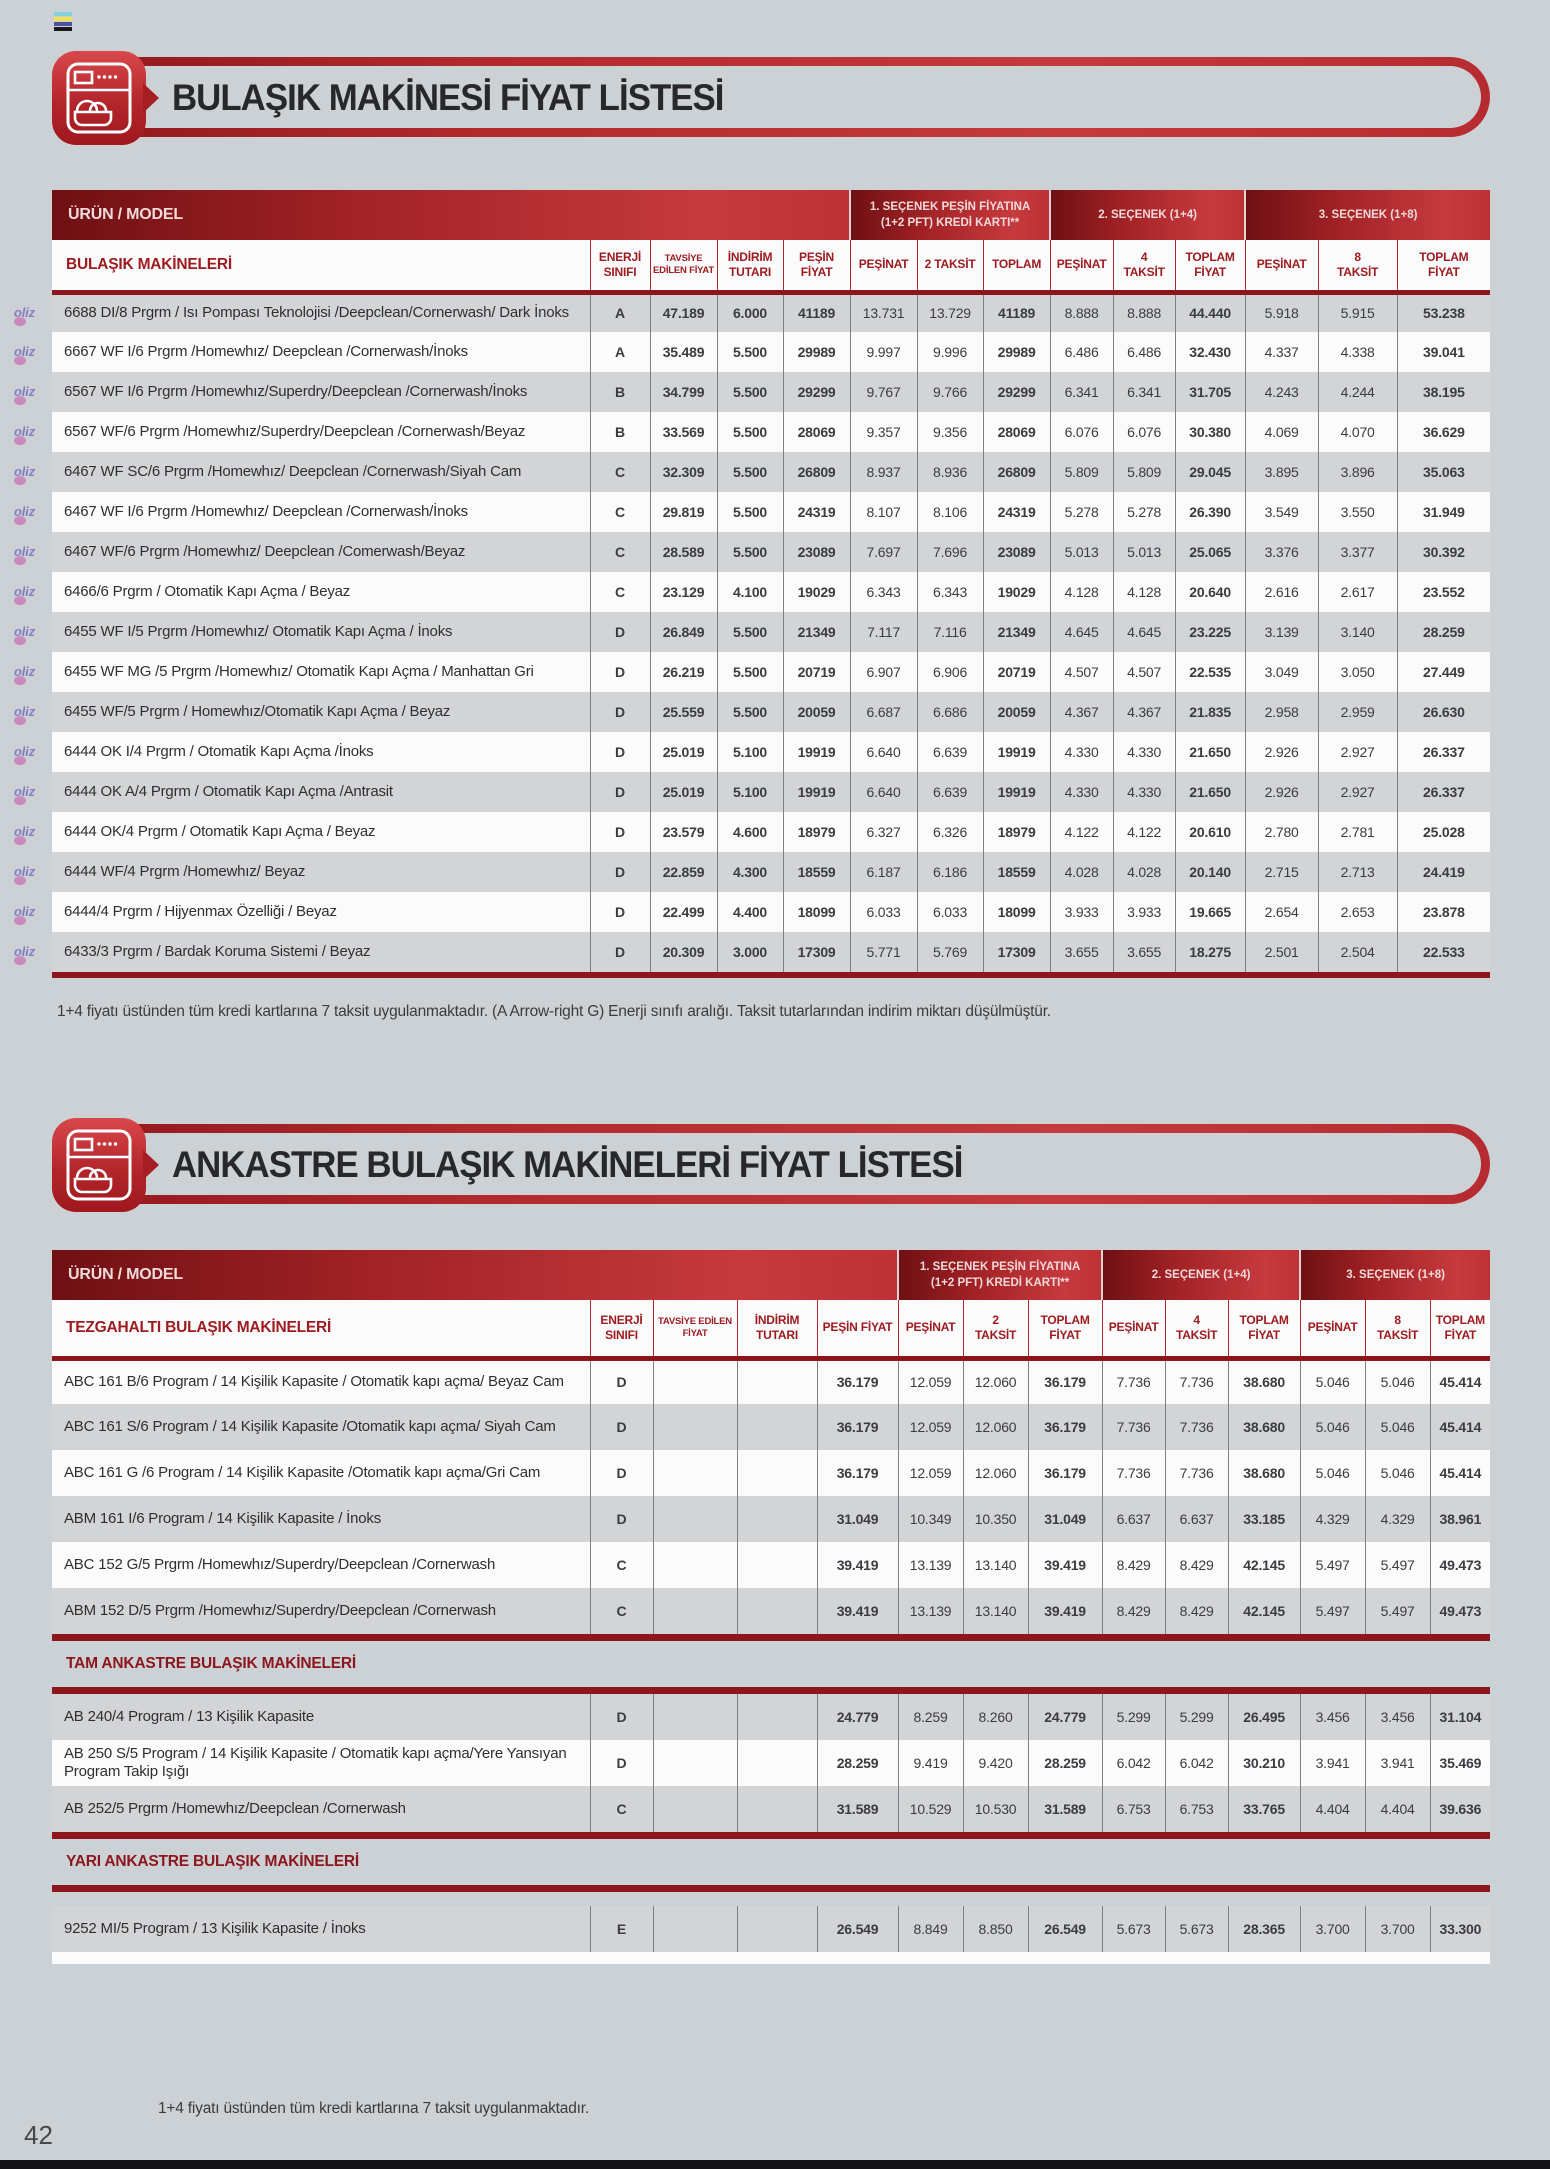 This screenshot has width=1550, height=2169. Describe the element at coordinates (883, 267) in the screenshot. I see `column-header: PEŞİNAT` at that location.